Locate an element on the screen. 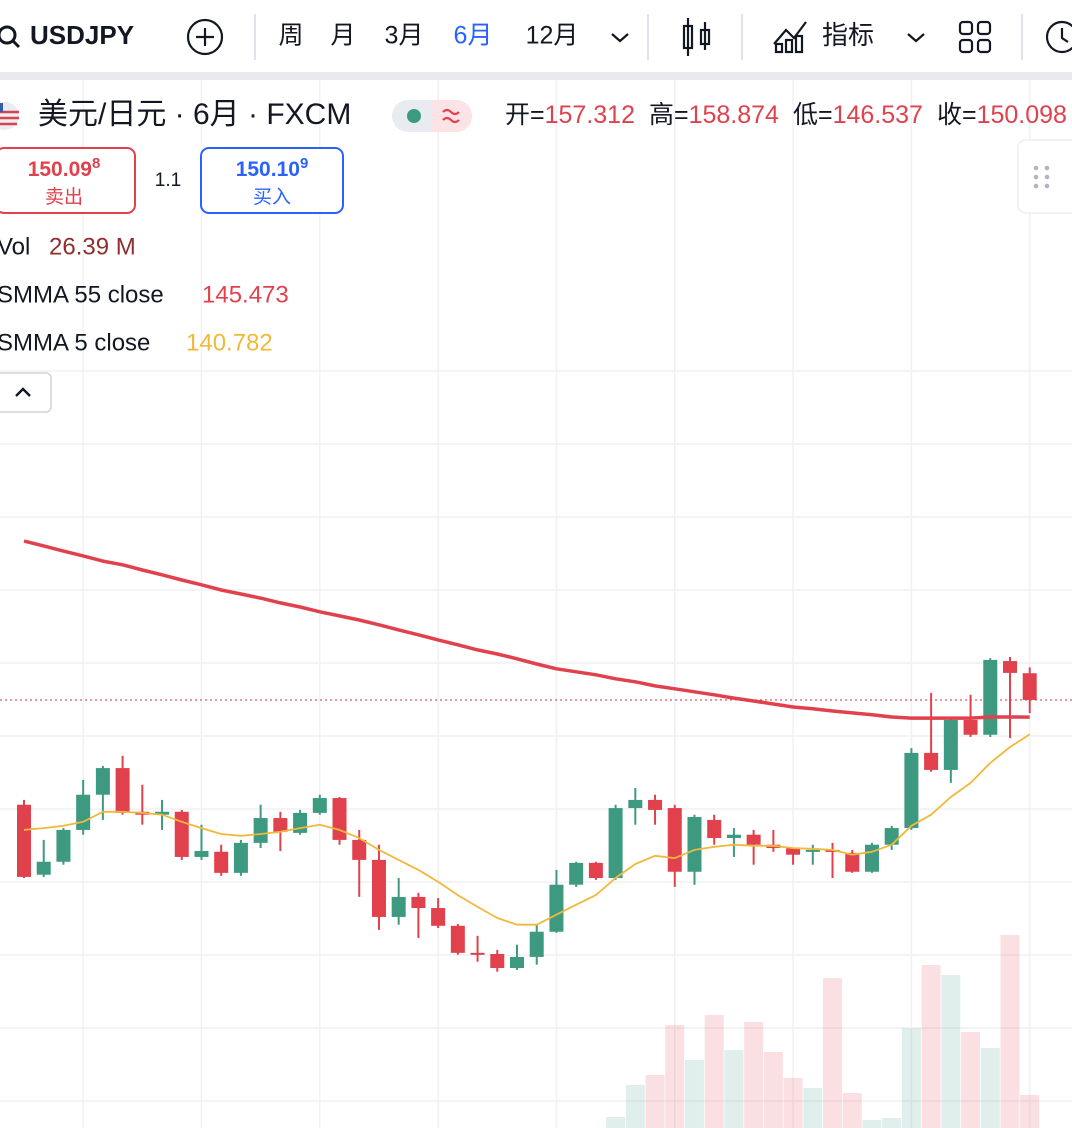  search-icon is located at coordinates (10, 37).